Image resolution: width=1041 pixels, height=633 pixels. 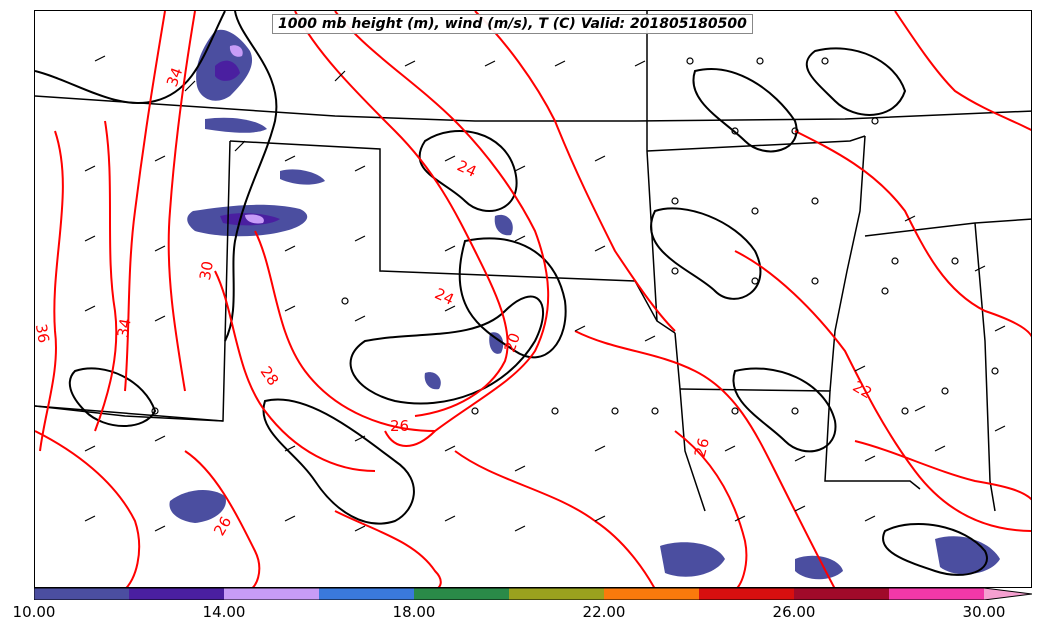 What do you see at coordinates (44, 333) in the screenshot?
I see `contour-label: 36` at bounding box center [44, 333].